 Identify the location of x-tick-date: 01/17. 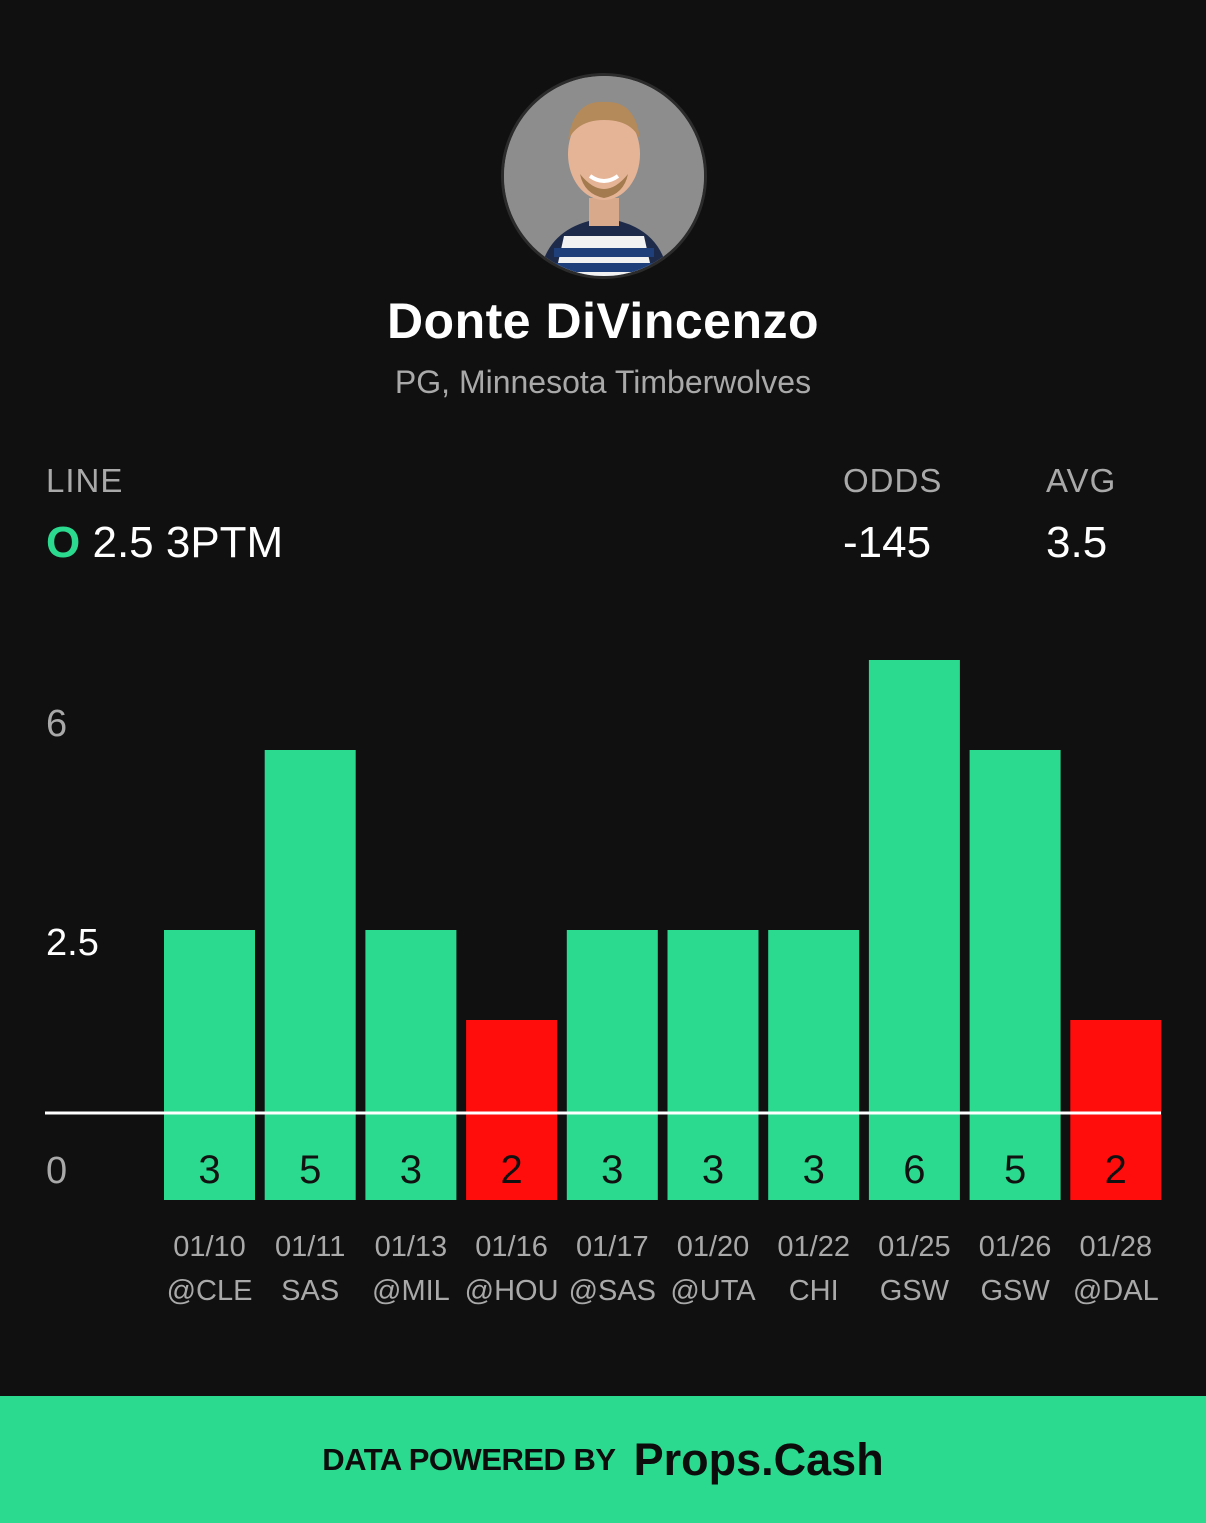
(612, 1247).